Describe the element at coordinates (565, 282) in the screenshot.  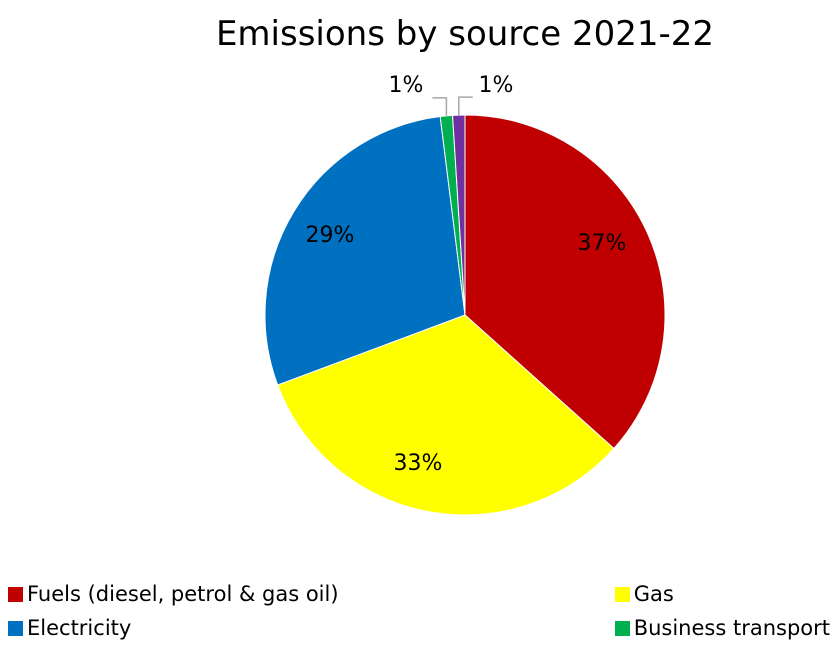
I see `slice-fuels` at that location.